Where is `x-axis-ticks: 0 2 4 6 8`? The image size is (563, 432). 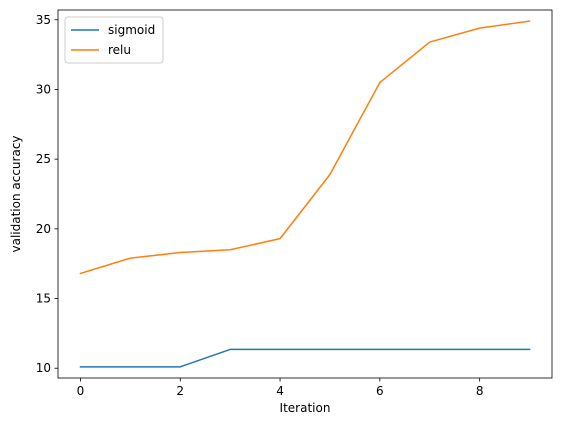 x-axis-ticks: 0 2 4 6 8 is located at coordinates (280, 388).